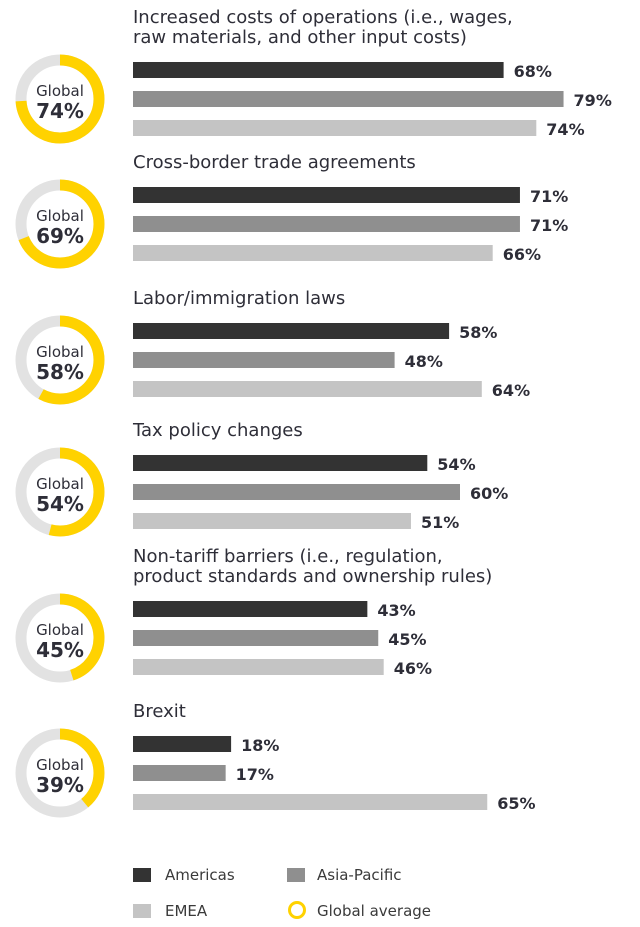 The height and width of the screenshot is (927, 640). I want to click on legend-swatch-americas, so click(142, 875).